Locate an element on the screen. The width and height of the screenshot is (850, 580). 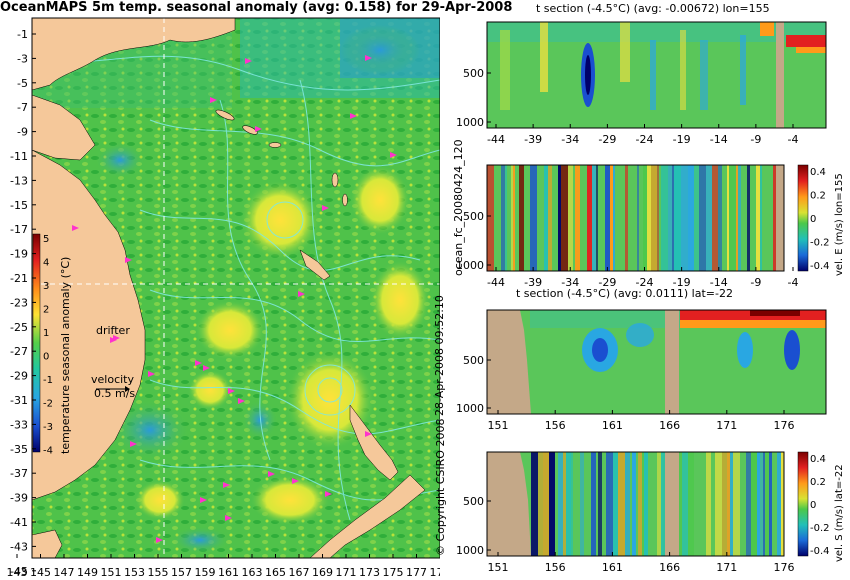
section-x-tick-label: 151 is located at coordinates (498, 567).